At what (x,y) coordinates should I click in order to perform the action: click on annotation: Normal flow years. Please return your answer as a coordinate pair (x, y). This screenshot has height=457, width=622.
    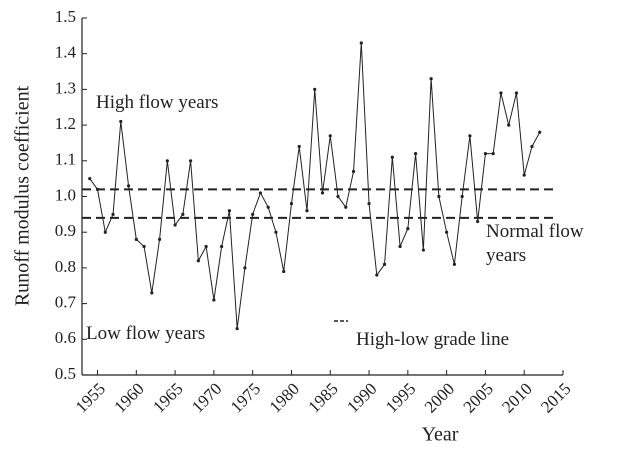
    Looking at the image, I should click on (535, 243).